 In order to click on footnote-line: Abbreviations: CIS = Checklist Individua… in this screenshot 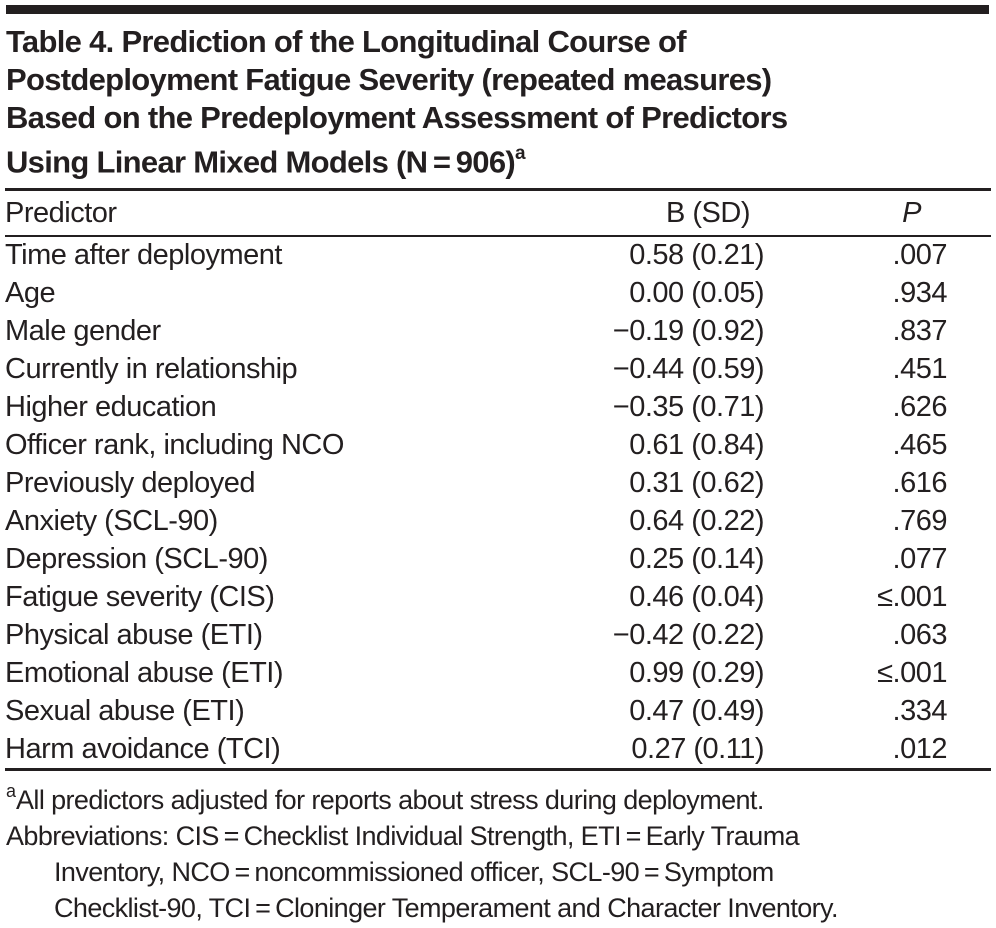, I will do `click(403, 836)`.